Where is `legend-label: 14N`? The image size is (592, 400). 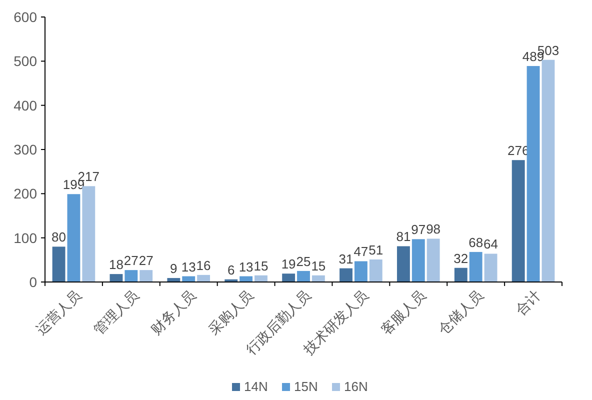 legend-label: 14N is located at coordinates (256, 386).